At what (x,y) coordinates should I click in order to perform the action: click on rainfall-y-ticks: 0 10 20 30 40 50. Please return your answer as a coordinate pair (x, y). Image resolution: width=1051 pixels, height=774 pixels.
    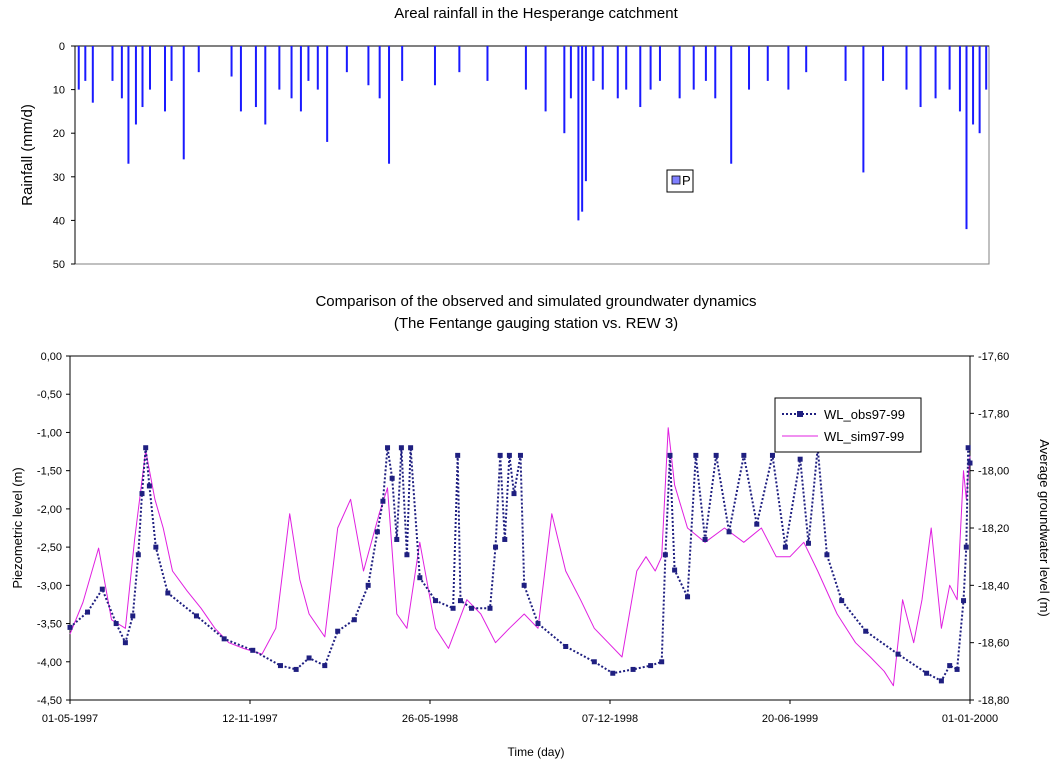
    Looking at the image, I should click on (64, 156).